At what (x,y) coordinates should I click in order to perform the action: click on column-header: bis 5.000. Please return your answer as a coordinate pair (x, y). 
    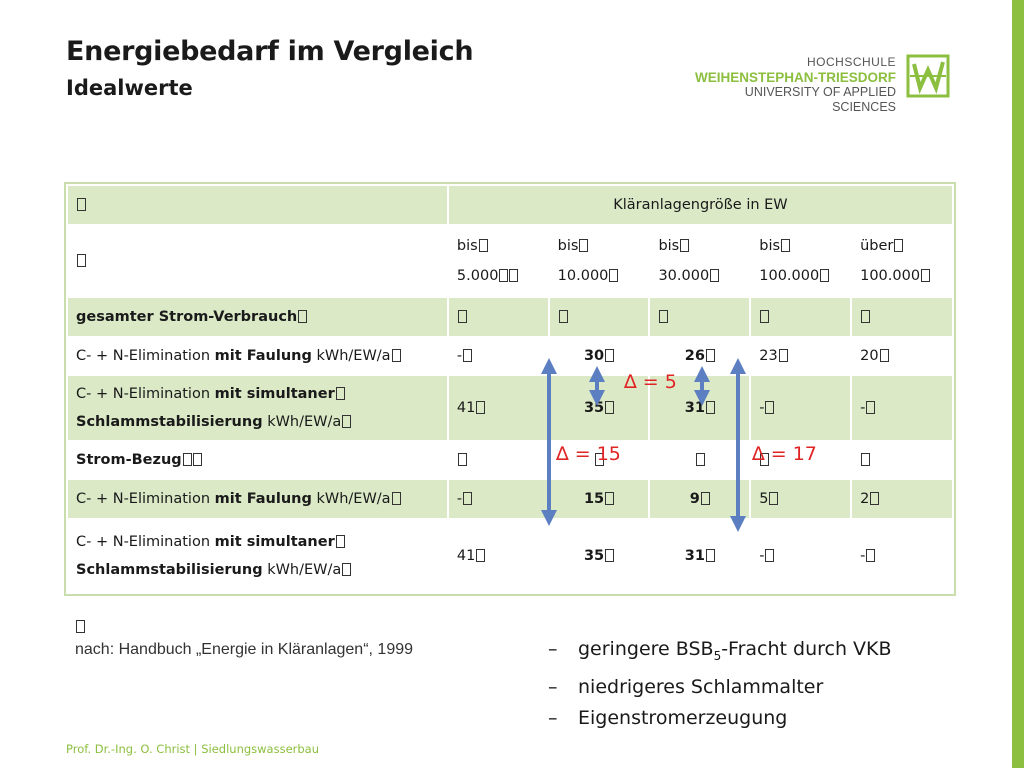
    Looking at the image, I should click on (498, 261).